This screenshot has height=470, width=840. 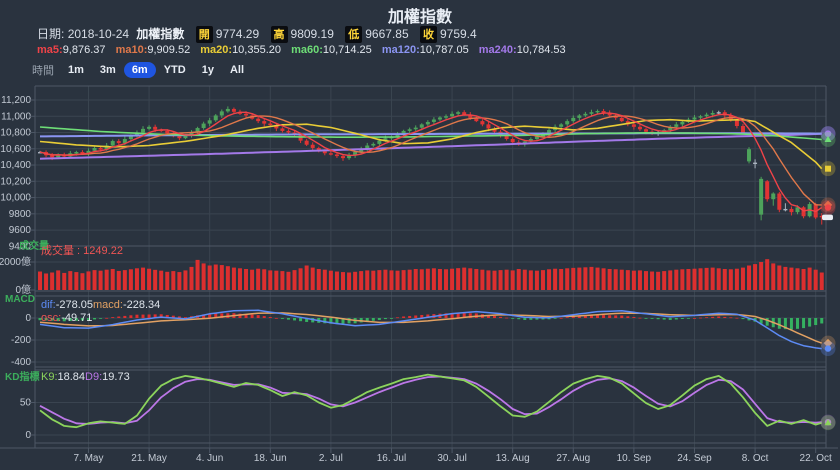 I want to click on svg-text: 10,000, so click(x=15, y=198).